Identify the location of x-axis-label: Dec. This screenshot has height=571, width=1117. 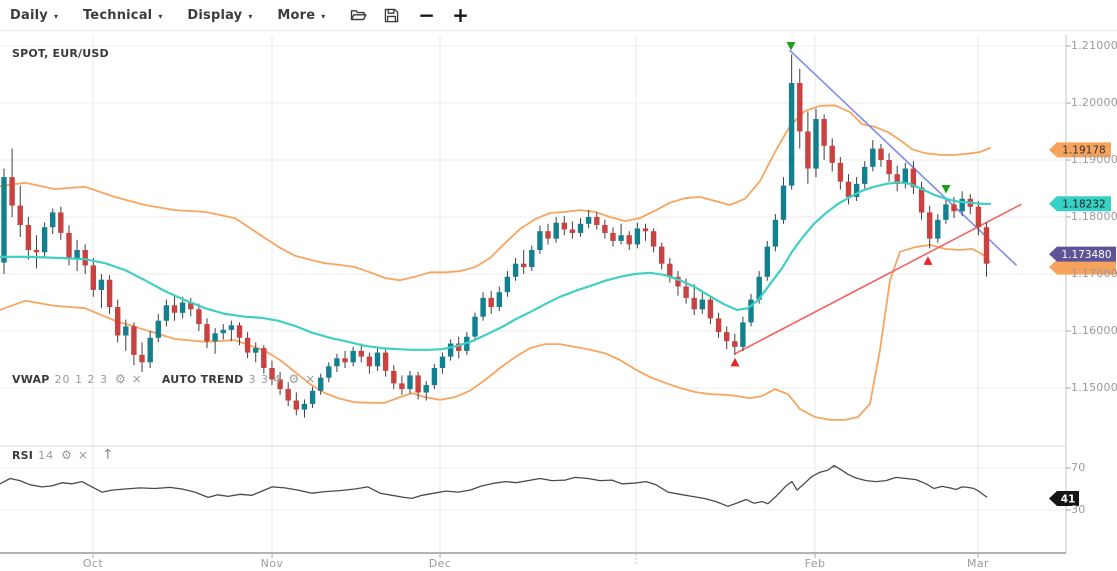
(440, 563).